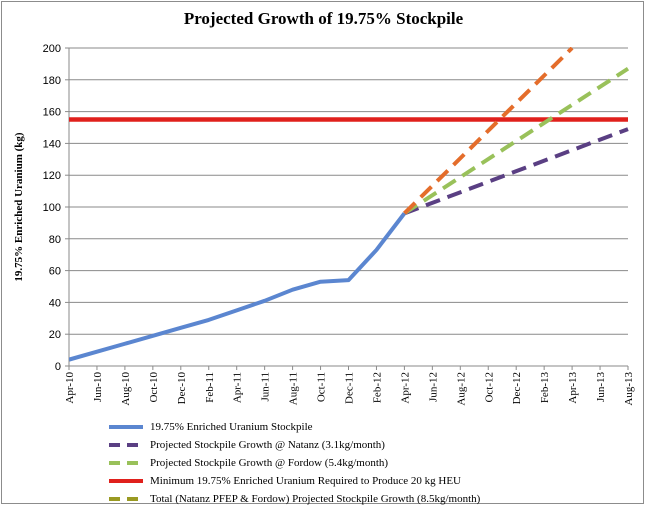  What do you see at coordinates (210, 387) in the screenshot?
I see `x-tick-label: Feb-11` at bounding box center [210, 387].